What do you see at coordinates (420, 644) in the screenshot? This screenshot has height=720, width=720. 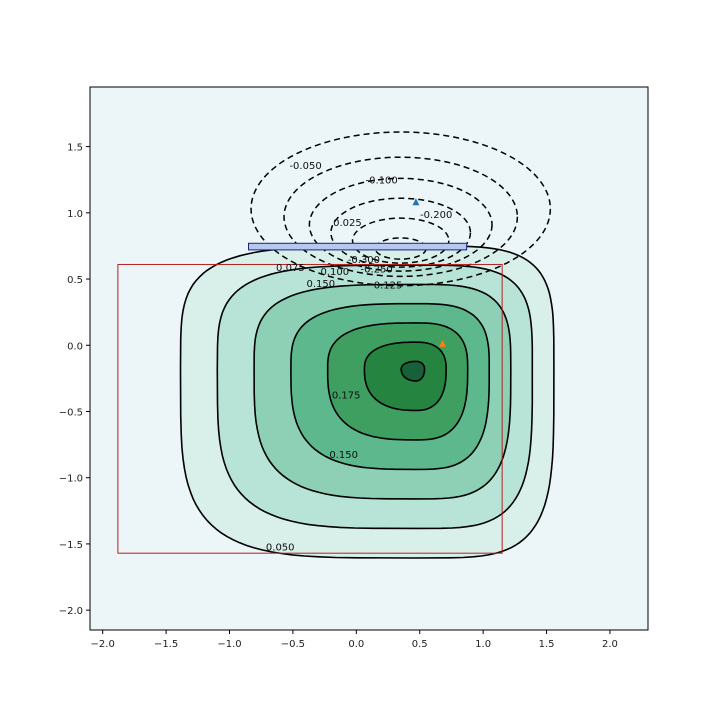 I see `x-tick-label-5: 0.5` at bounding box center [420, 644].